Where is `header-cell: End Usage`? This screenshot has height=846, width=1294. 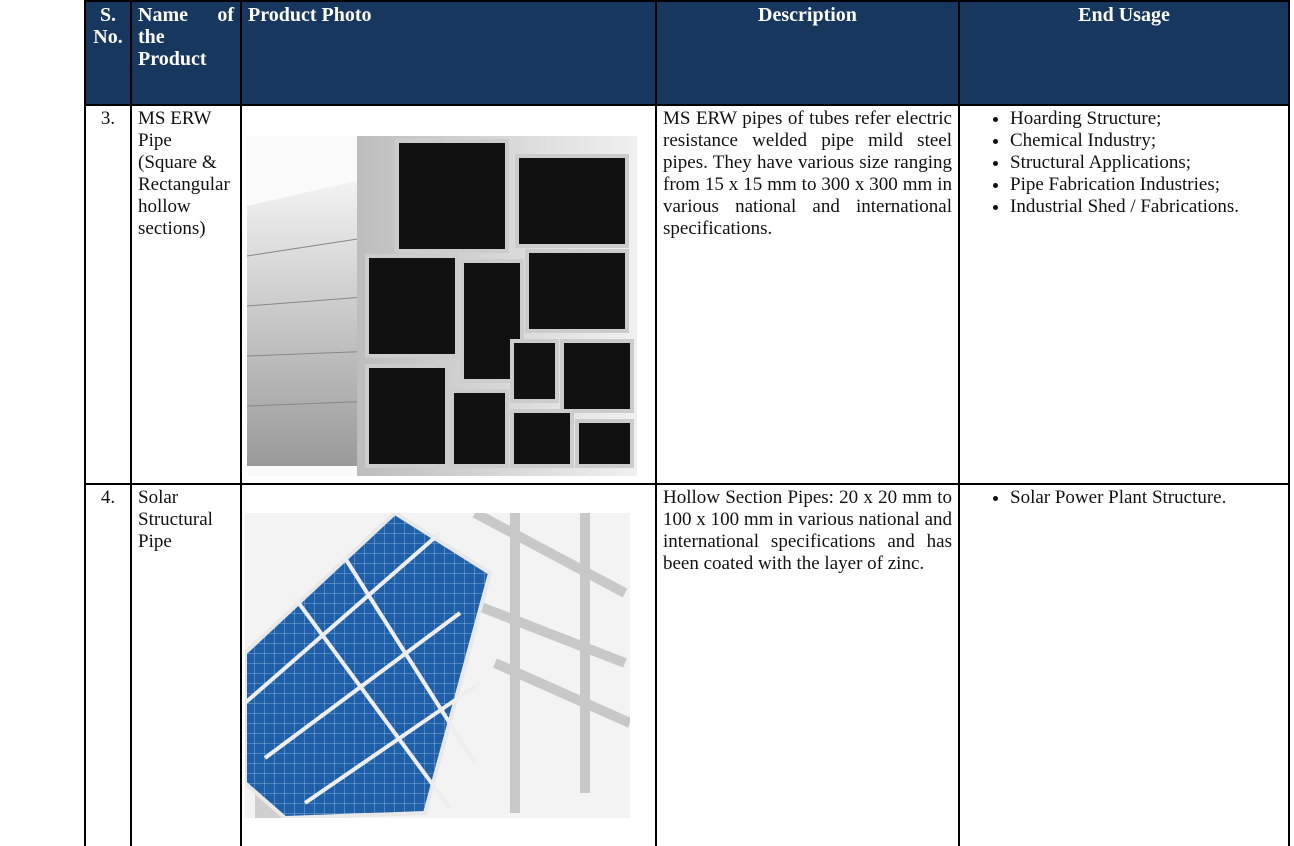 header-cell: End Usage is located at coordinates (1124, 53).